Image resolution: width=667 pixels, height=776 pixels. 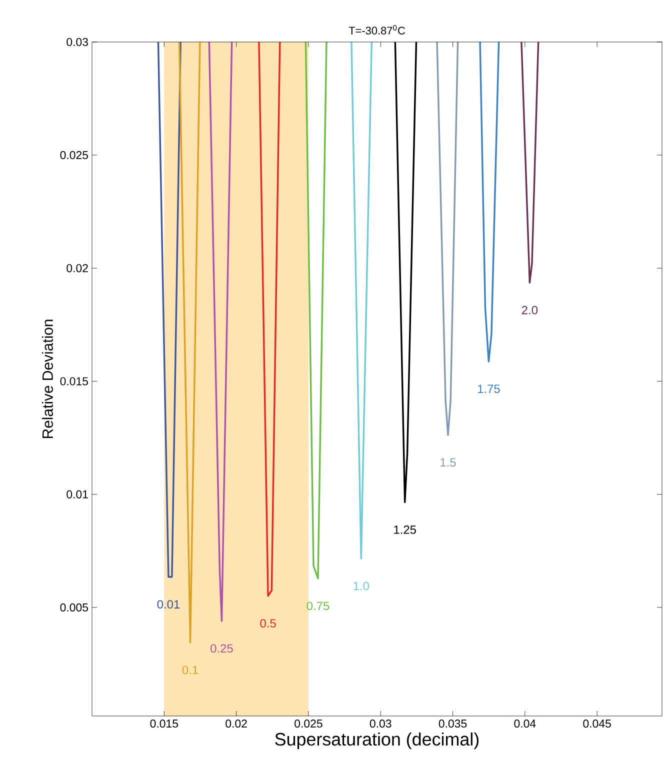 I want to click on y-axis-title: Relative Deviation, so click(x=47, y=379).